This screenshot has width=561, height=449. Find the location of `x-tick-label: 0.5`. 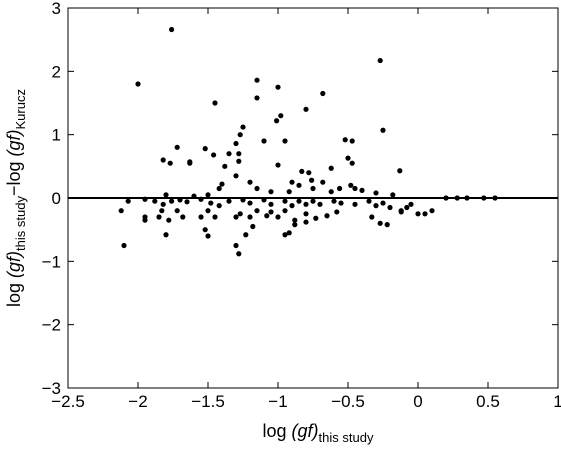

x-tick-label: 0.5 is located at coordinates (488, 401).